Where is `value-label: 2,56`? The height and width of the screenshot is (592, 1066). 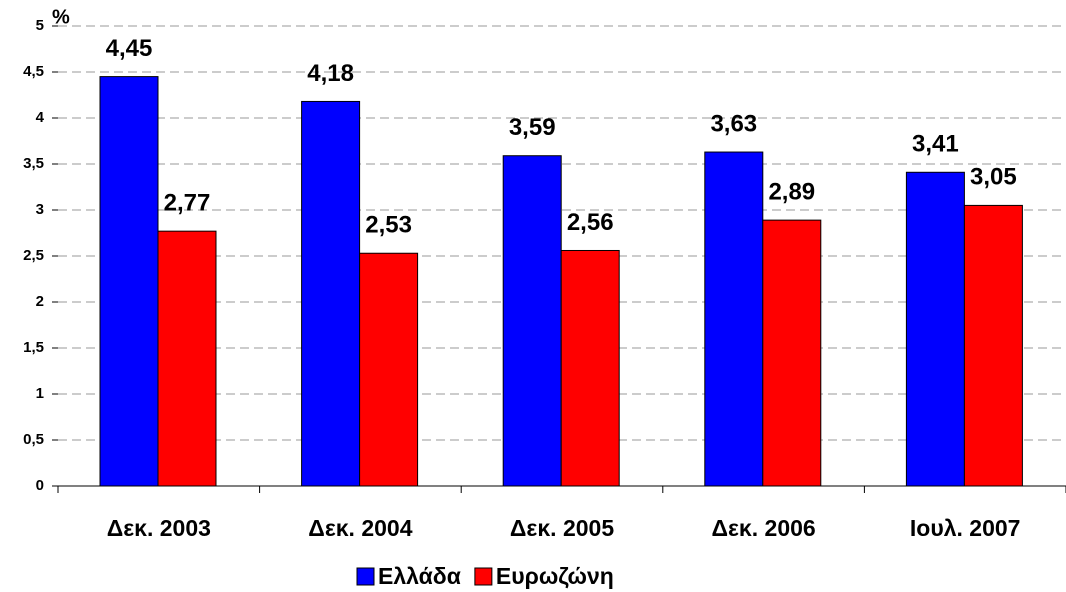
value-label: 2,56 is located at coordinates (590, 222).